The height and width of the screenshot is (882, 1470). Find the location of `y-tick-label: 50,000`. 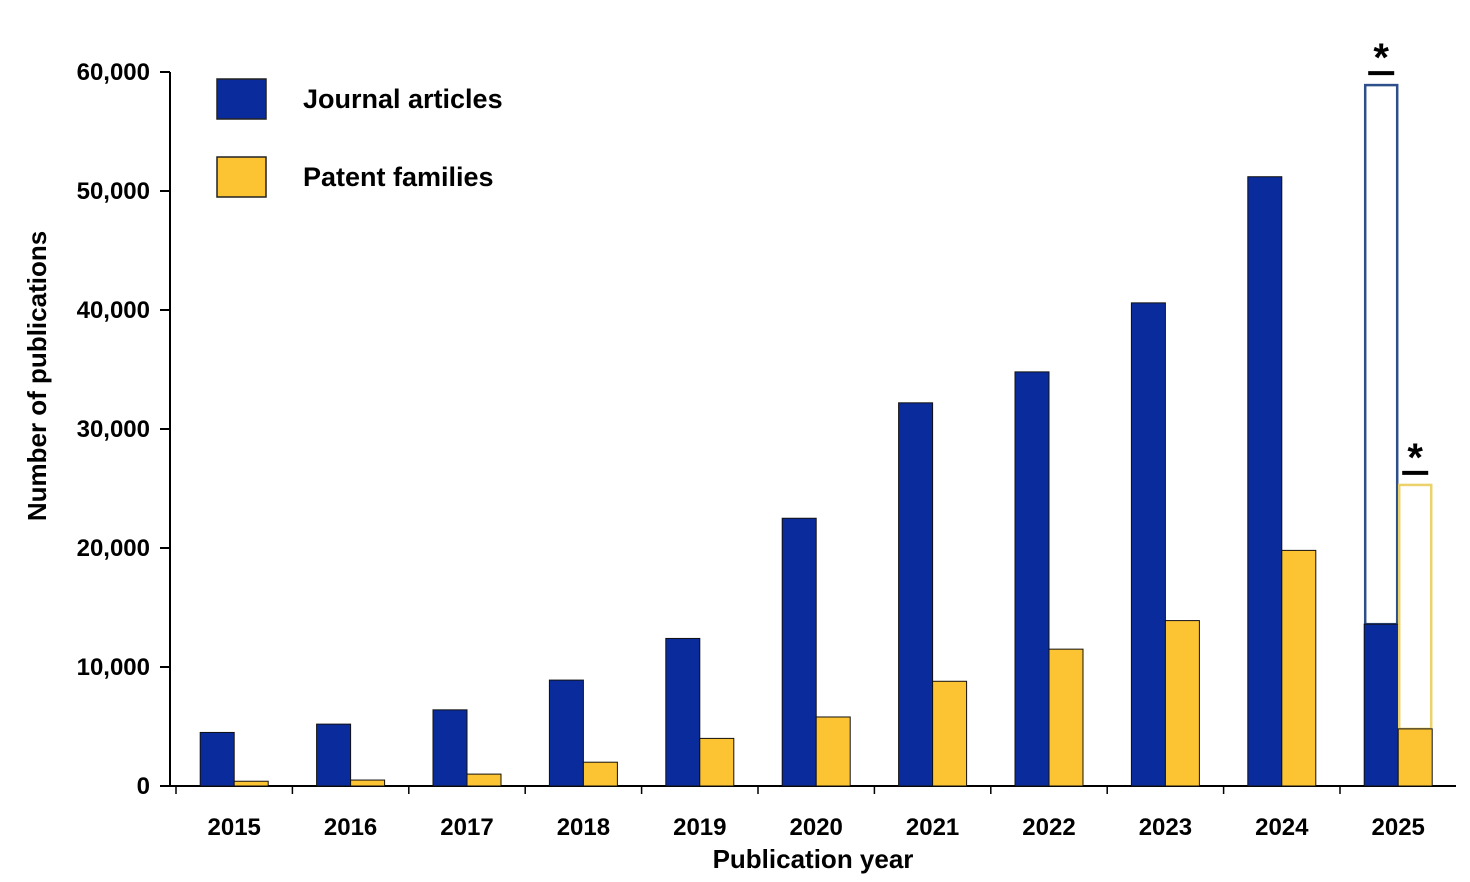

y-tick-label: 50,000 is located at coordinates (113, 191).